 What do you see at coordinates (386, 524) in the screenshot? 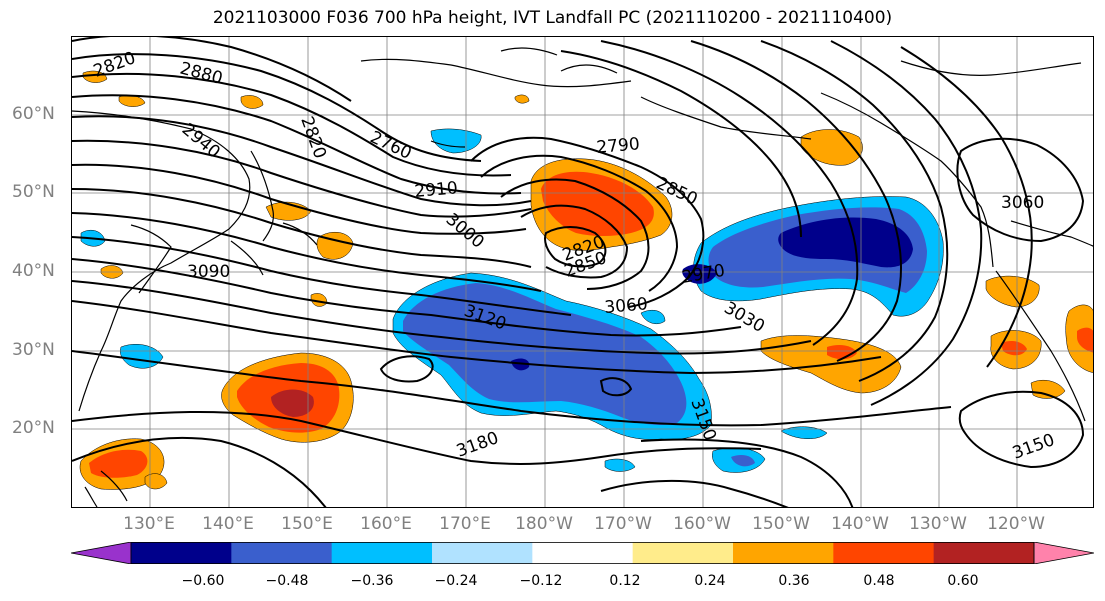
I see `lon-label-160e: 160°E` at bounding box center [386, 524].